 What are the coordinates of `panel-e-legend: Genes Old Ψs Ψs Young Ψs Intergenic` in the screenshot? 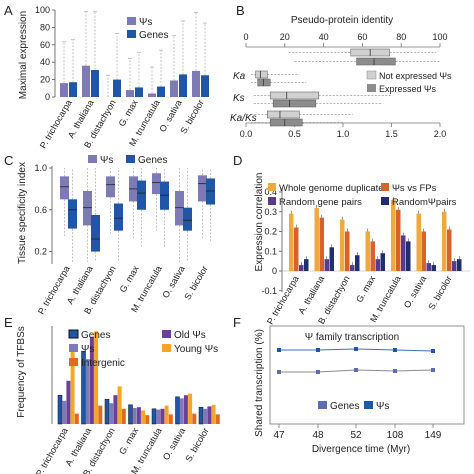 It's located at (143, 349).